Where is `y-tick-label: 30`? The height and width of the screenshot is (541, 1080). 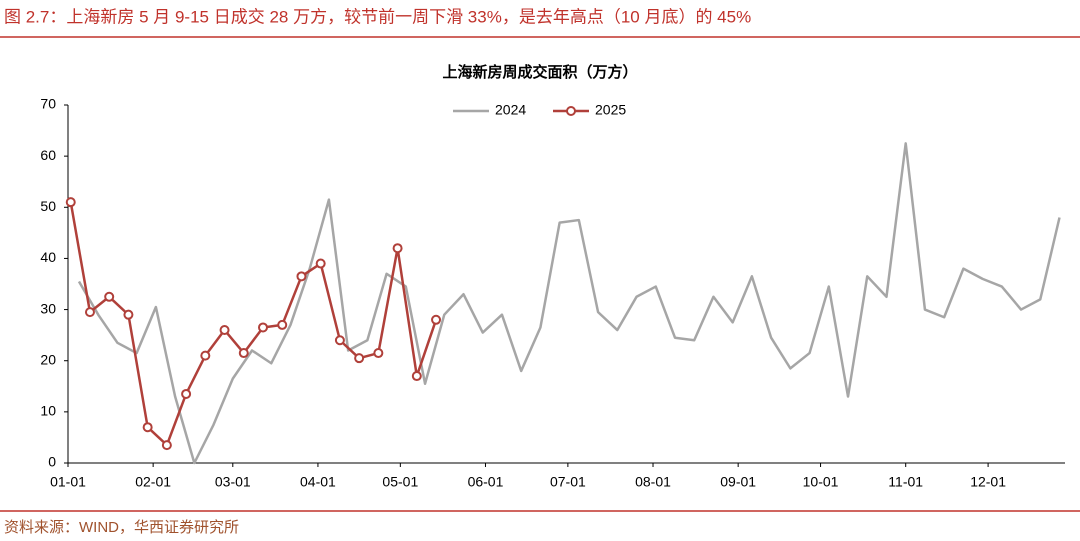
y-tick-label: 30 is located at coordinates (48, 308).